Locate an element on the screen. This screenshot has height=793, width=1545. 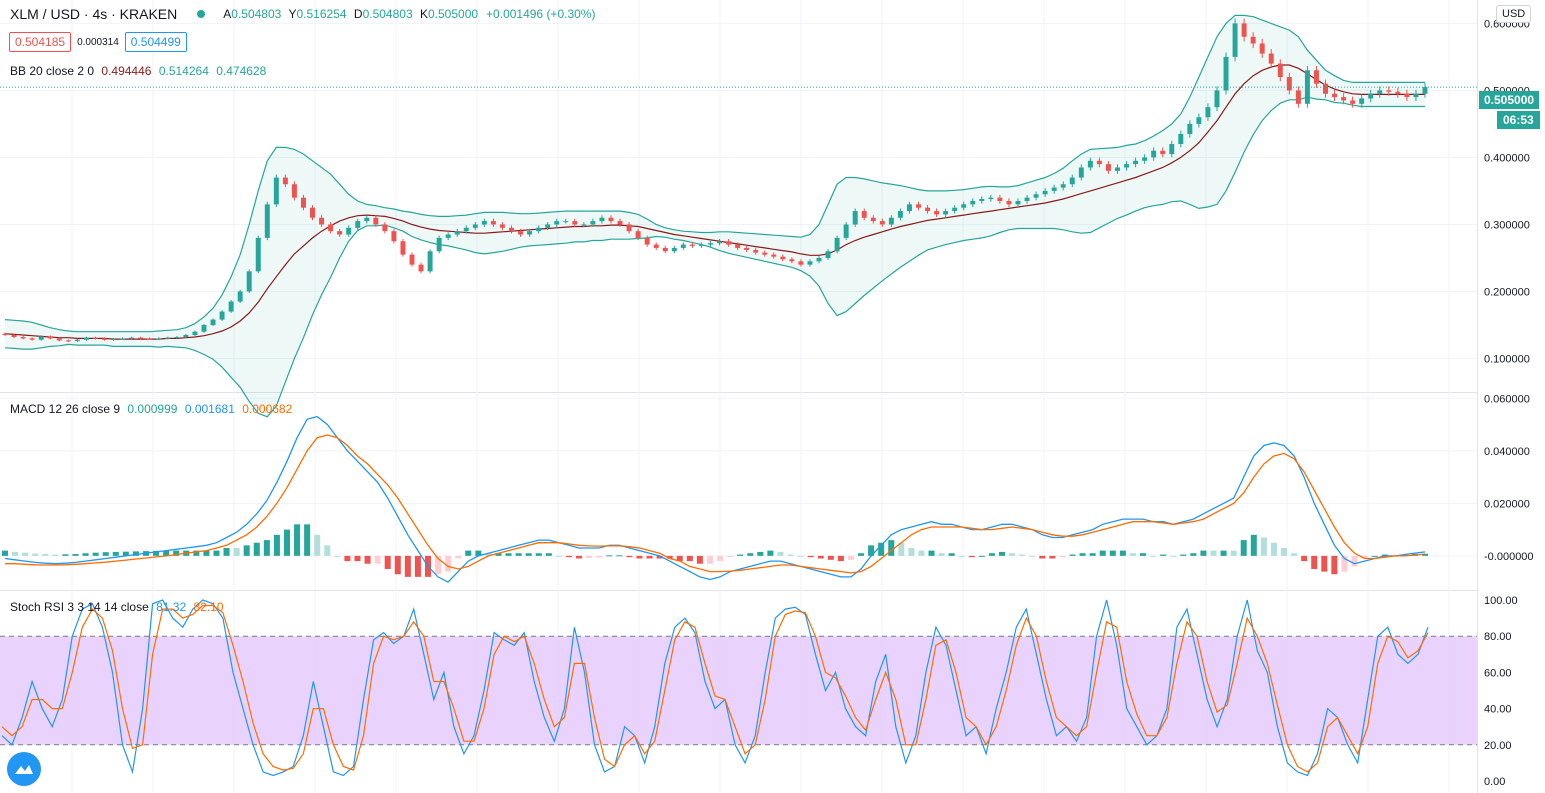
sell-button: 0.504185 is located at coordinates (40, 42).